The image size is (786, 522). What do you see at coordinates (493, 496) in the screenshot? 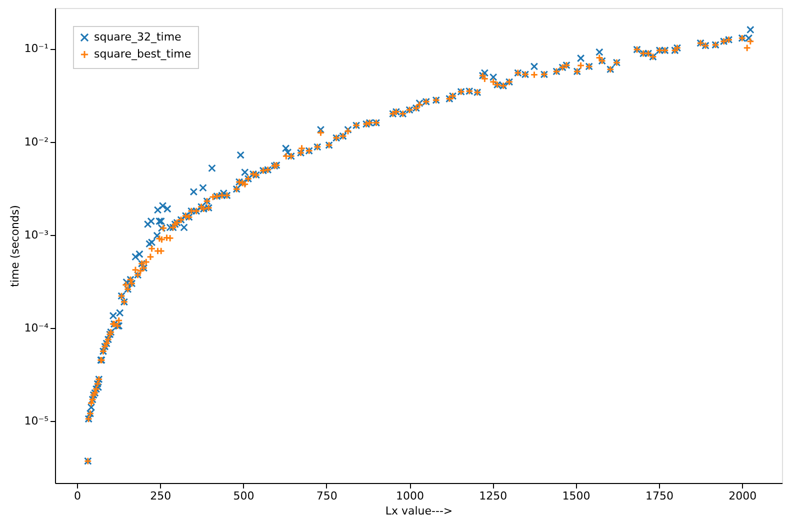
I see `x-tick-label: 1250` at bounding box center [493, 496].